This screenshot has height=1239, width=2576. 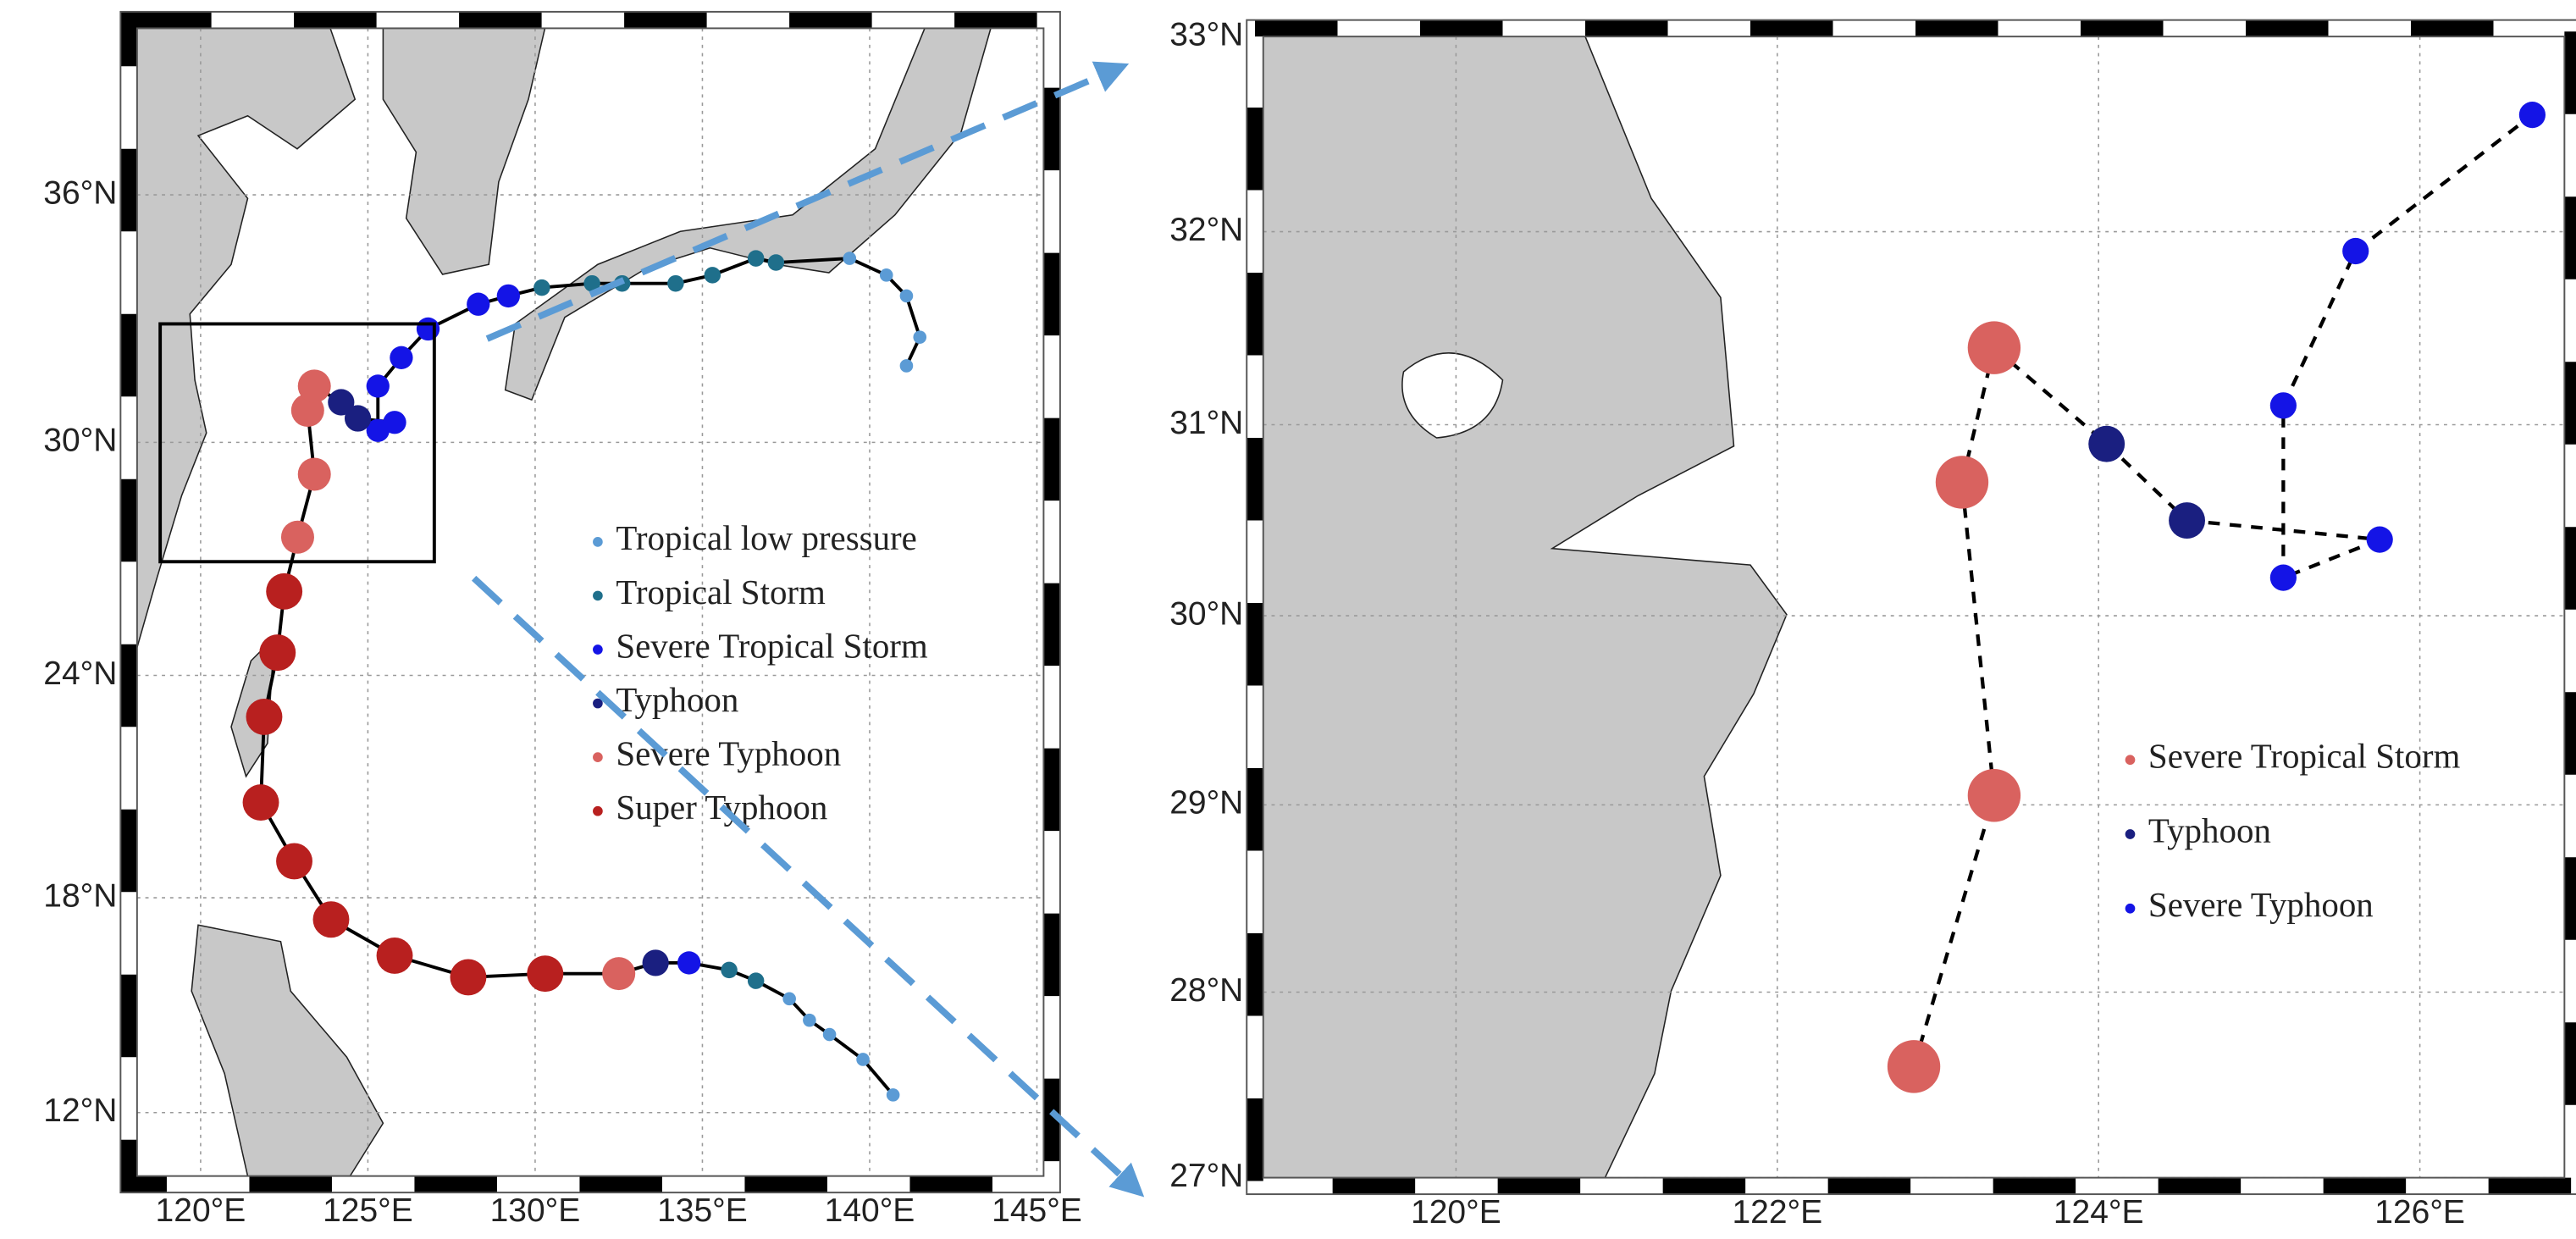 What do you see at coordinates (80, 1110) in the screenshot?
I see `y-tick-label: 12°N` at bounding box center [80, 1110].